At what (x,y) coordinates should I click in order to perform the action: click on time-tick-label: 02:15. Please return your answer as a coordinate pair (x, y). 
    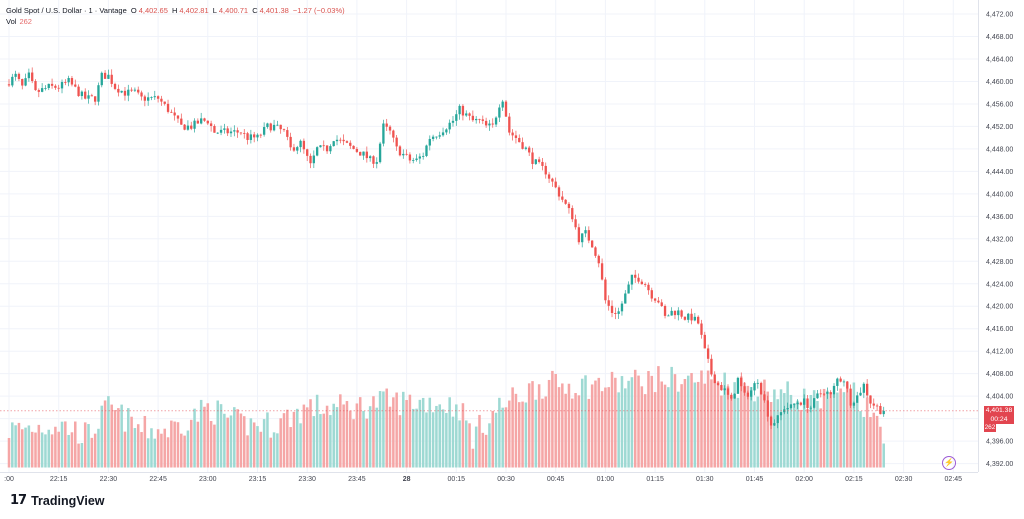
    Looking at the image, I should click on (854, 479).